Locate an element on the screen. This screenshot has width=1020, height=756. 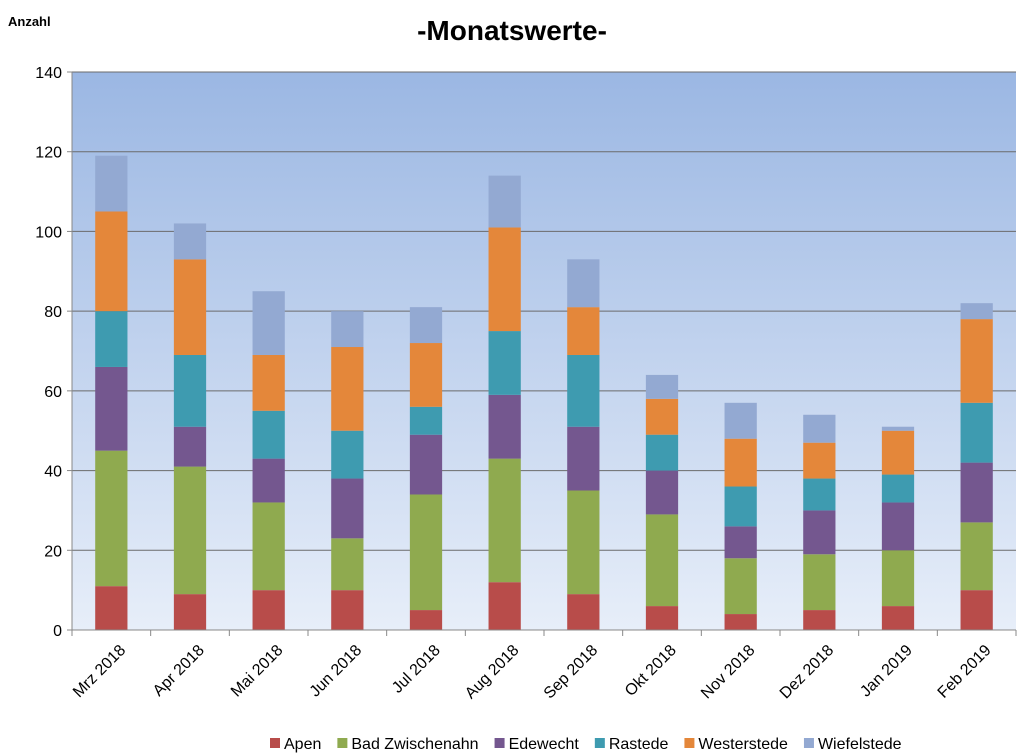
legend-label: Rastede is located at coordinates (639, 744).